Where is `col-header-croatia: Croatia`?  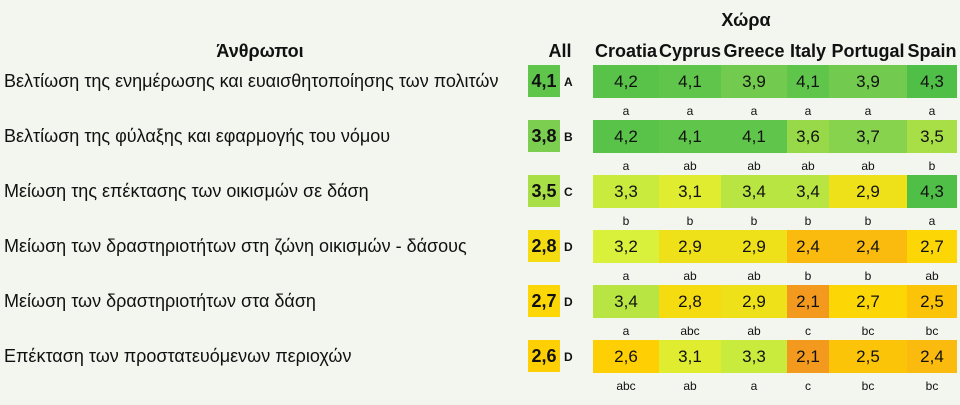 col-header-croatia: Croatia is located at coordinates (625, 51).